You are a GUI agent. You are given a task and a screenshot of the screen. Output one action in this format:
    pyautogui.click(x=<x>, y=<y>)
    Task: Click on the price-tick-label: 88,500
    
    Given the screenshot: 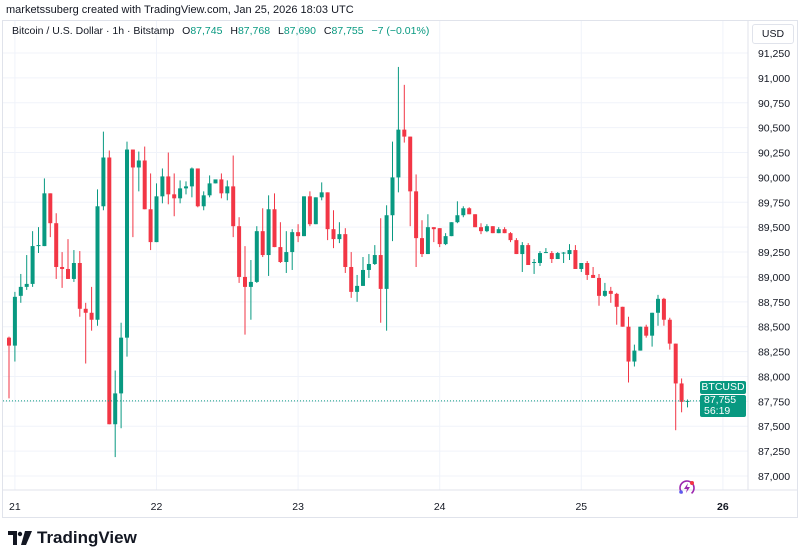 What is the action you would take?
    pyautogui.click(x=774, y=328)
    